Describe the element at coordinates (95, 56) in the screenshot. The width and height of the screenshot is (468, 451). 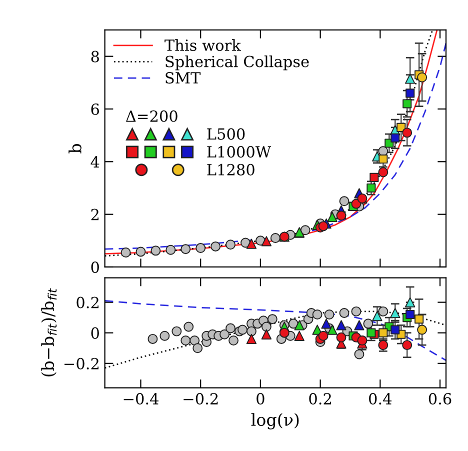
I see `y-tick-label: 8` at that location.